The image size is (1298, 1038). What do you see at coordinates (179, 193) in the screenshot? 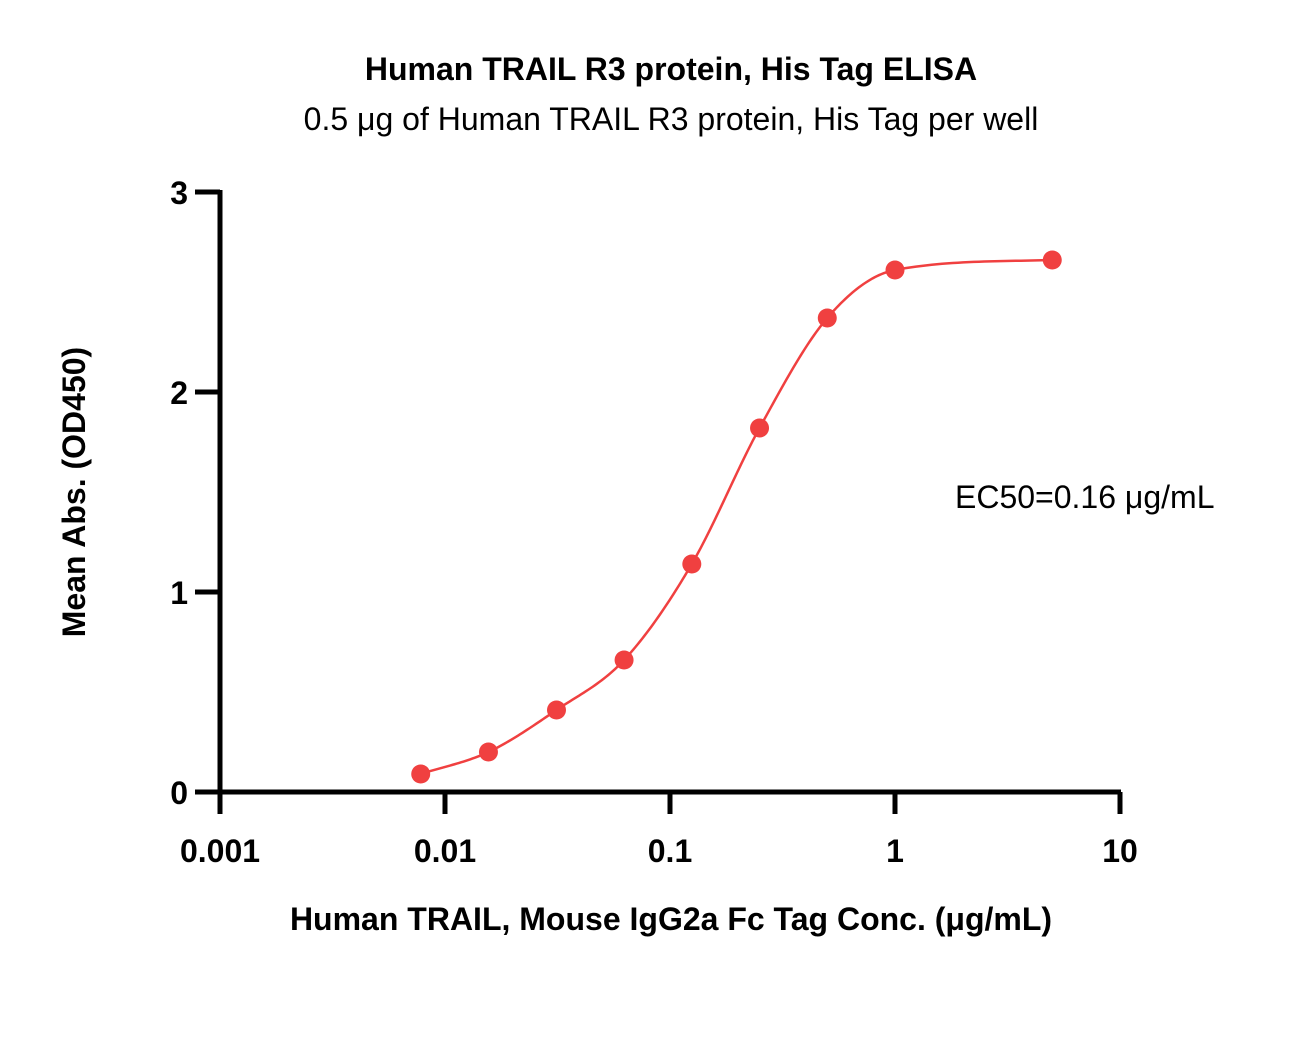
I see `y-tick-label: 3` at bounding box center [179, 193].